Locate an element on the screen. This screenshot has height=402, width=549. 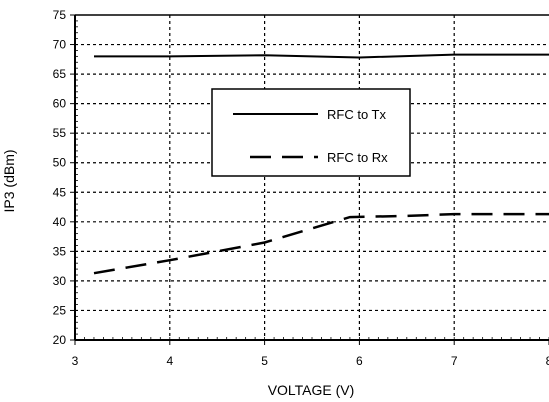
x-axis-title: VOLTAGE (V) is located at coordinates (311, 390).